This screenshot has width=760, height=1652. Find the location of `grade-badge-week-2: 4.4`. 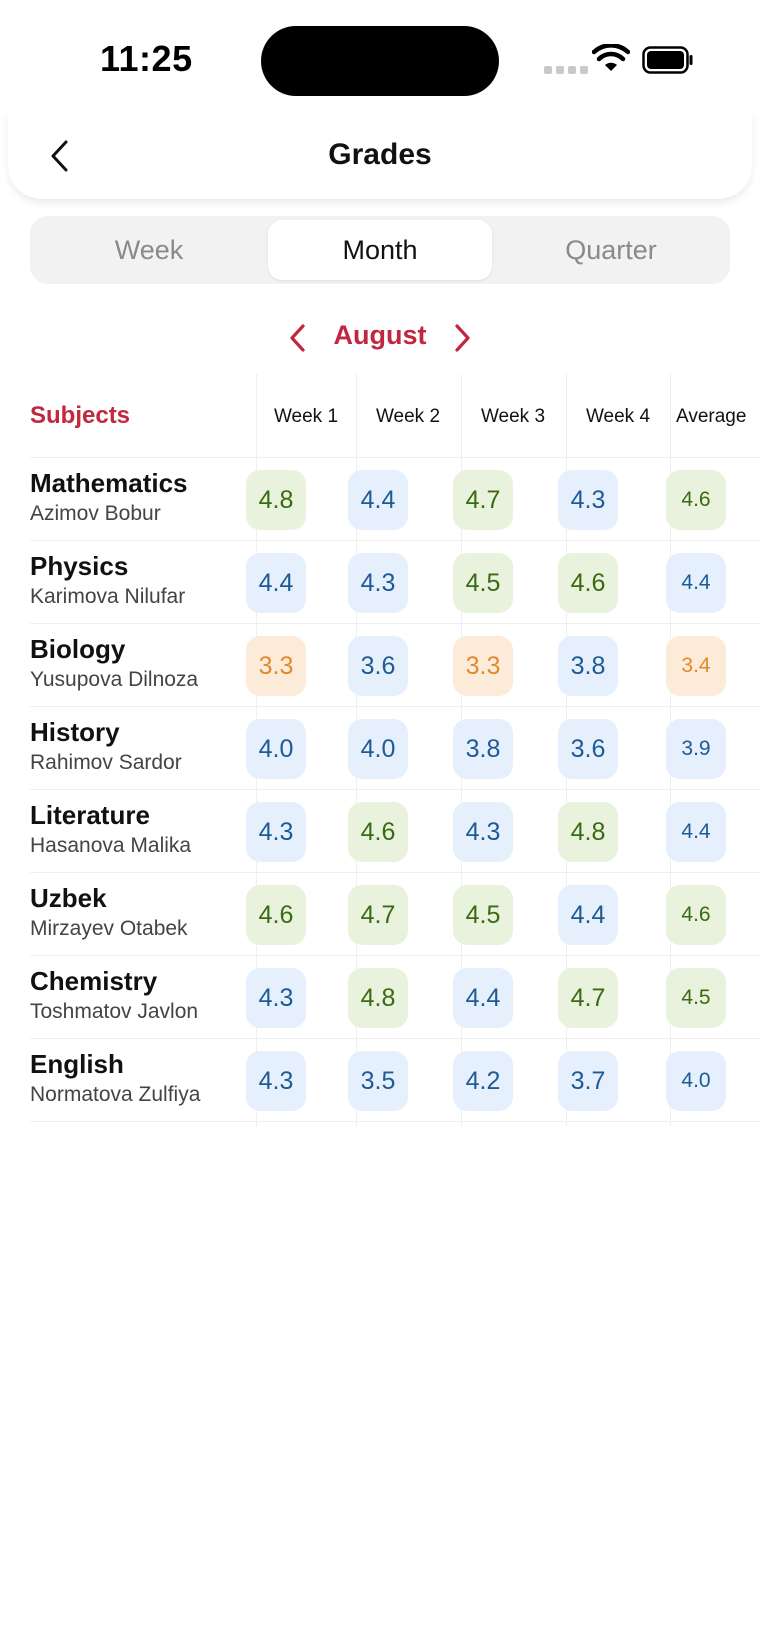

grade-badge-week-2: 4.4 is located at coordinates (378, 500).